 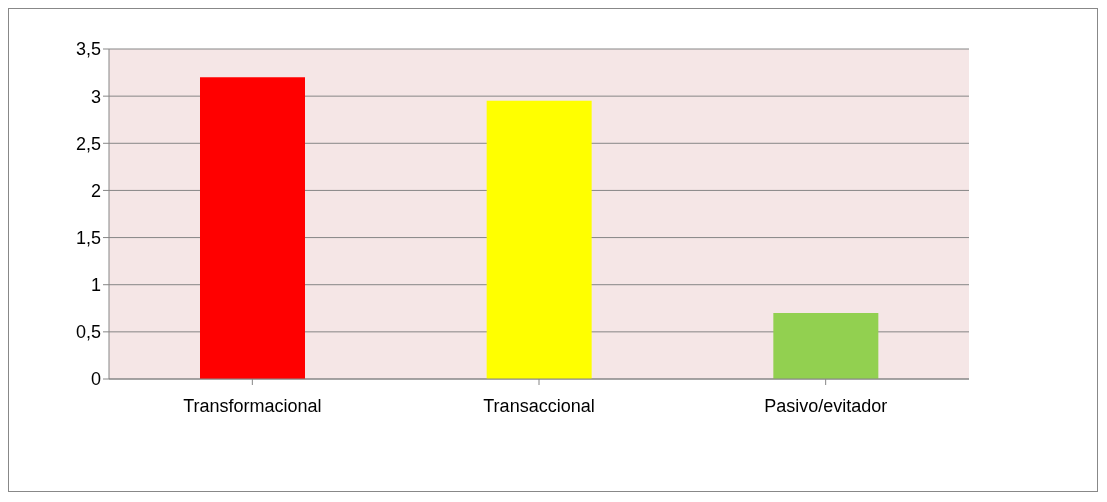 I want to click on y-tick-label: 1,5, so click(x=88, y=237).